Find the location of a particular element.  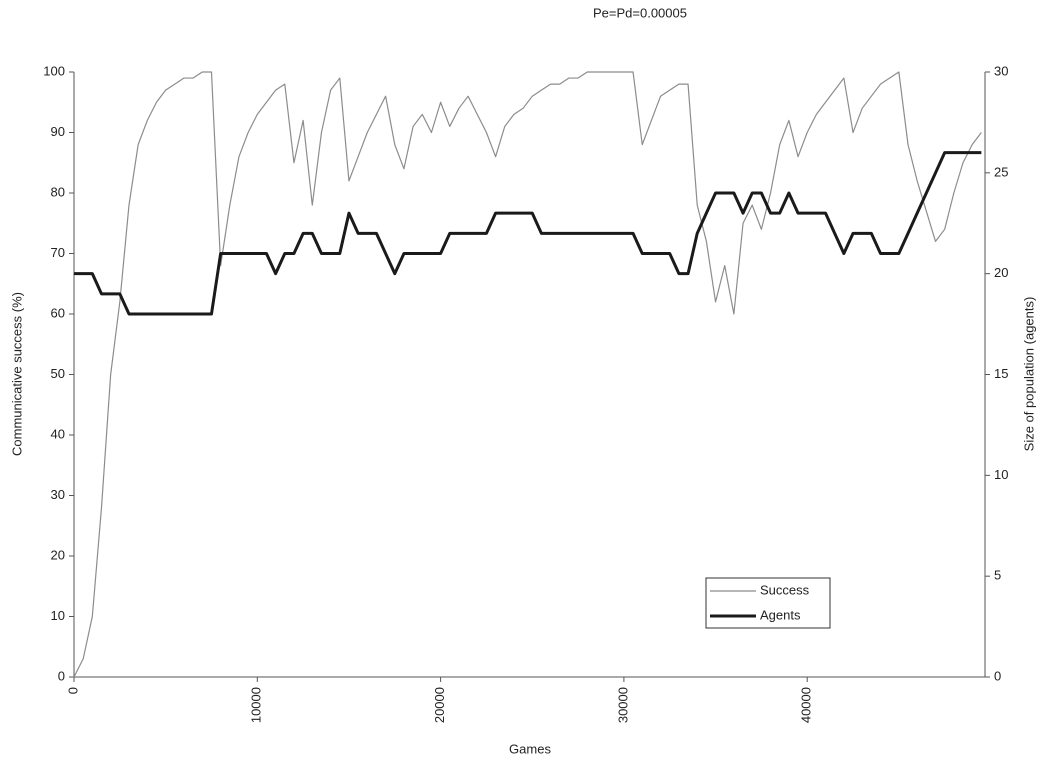

legend-box is located at coordinates (768, 603).